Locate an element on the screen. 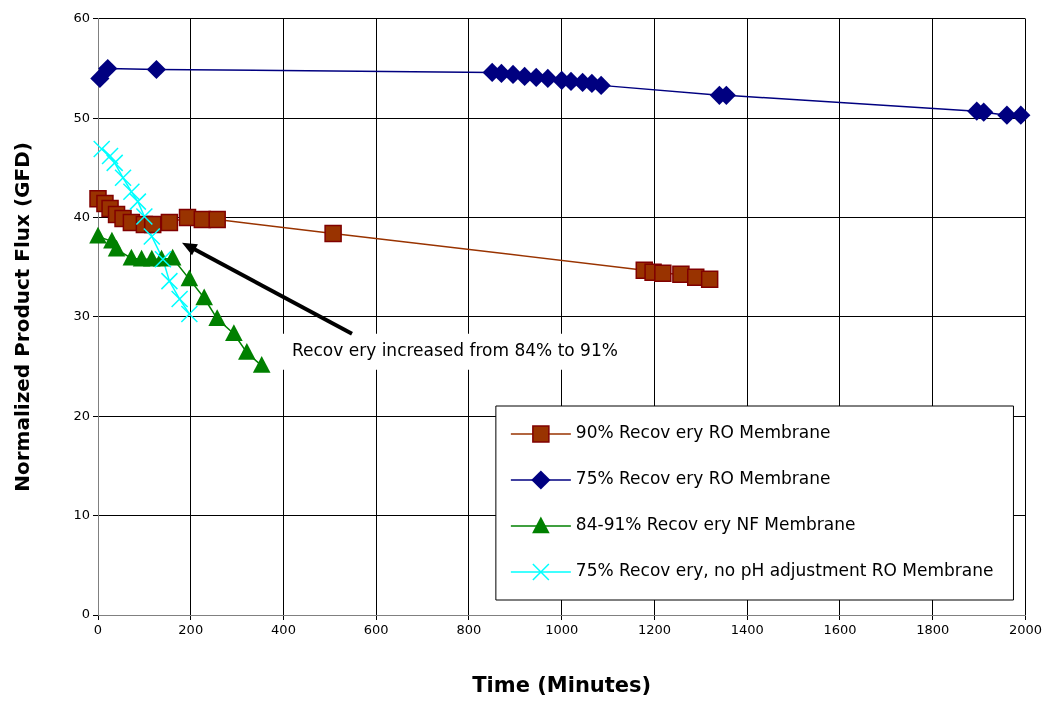 This screenshot has width=1053, height=711. x-tick-label: 1000 is located at coordinates (562, 630).